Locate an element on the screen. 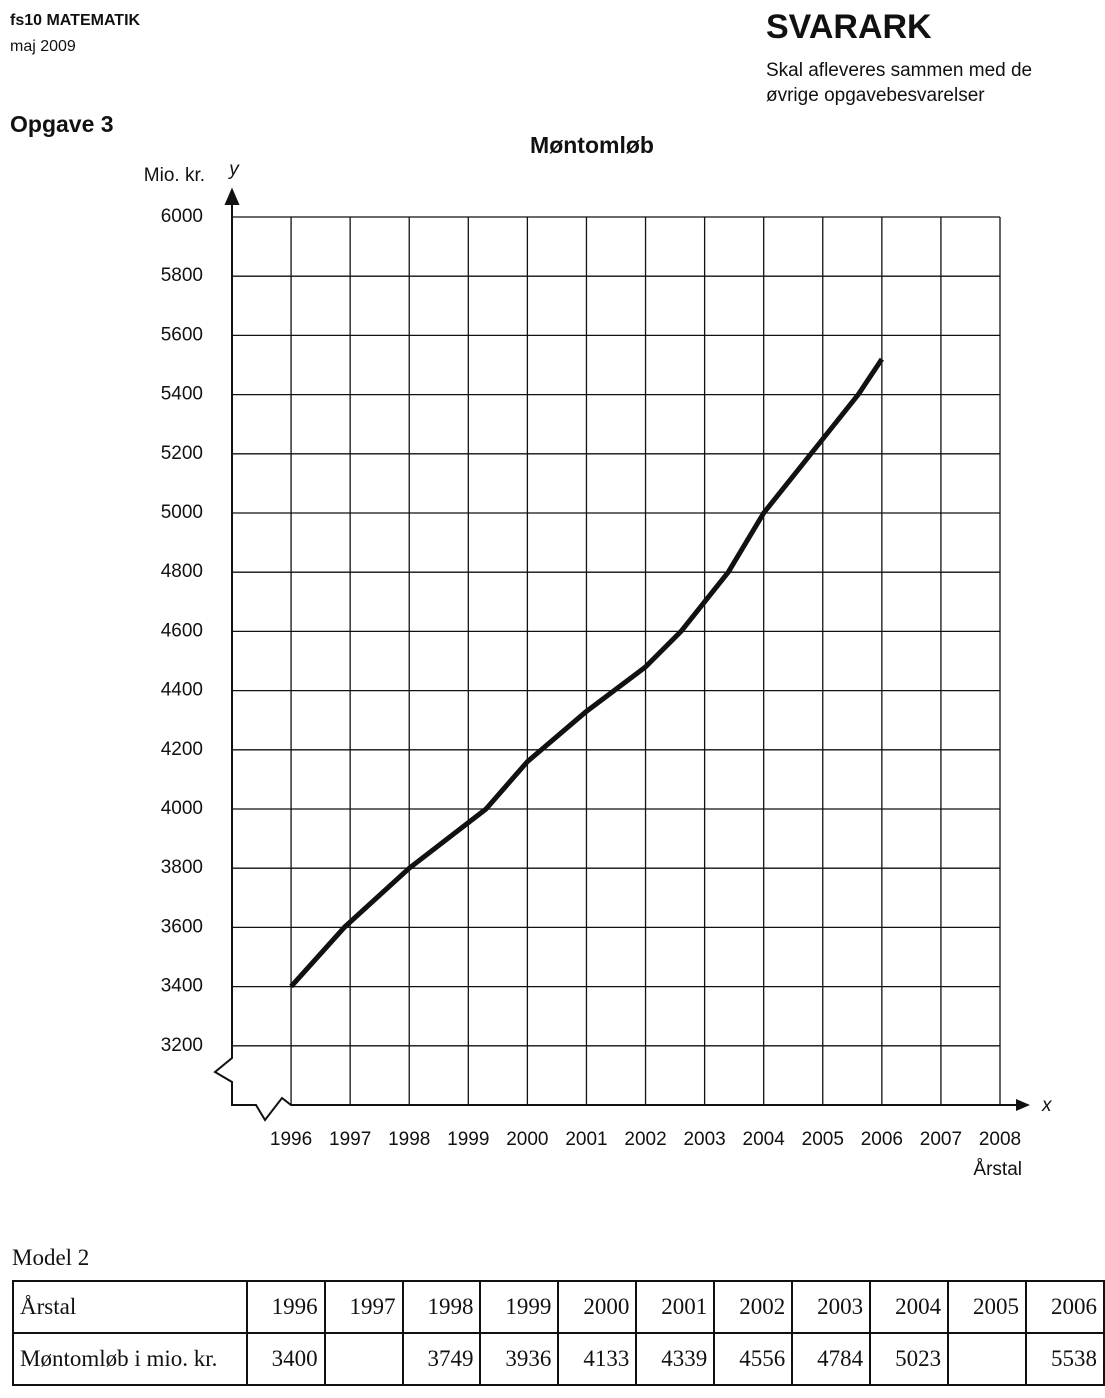 Image resolution: width=1105 pixels, height=1398 pixels. x-tick-label: 2008 is located at coordinates (1000, 1139).